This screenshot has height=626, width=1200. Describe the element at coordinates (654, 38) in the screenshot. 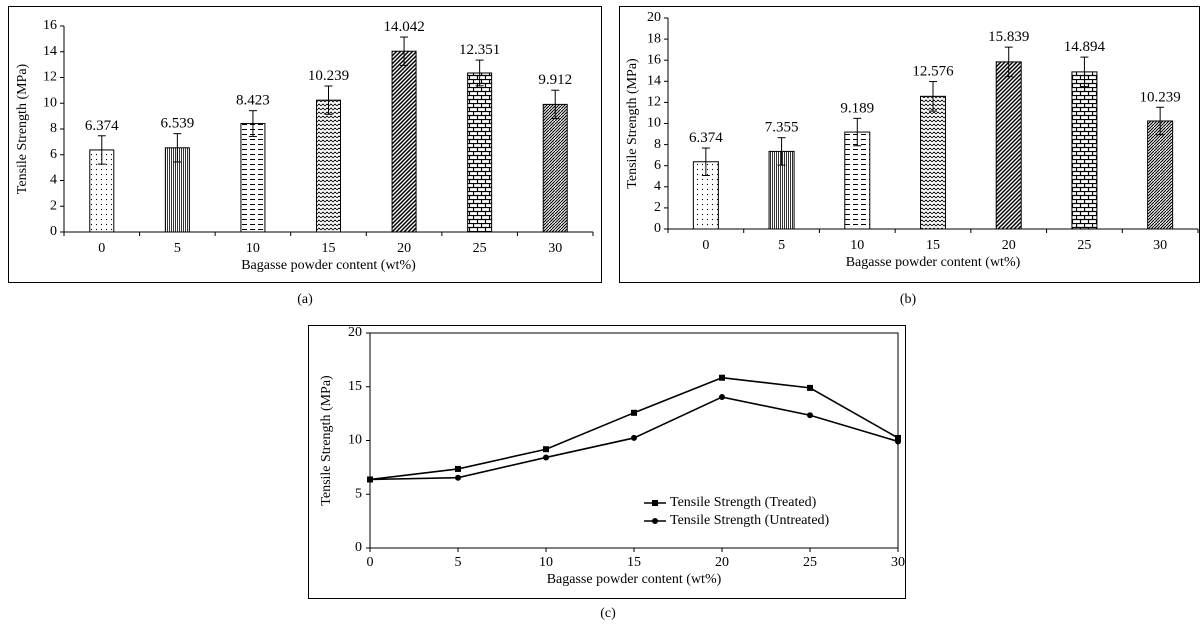

I see `y-tick-label: 18` at that location.